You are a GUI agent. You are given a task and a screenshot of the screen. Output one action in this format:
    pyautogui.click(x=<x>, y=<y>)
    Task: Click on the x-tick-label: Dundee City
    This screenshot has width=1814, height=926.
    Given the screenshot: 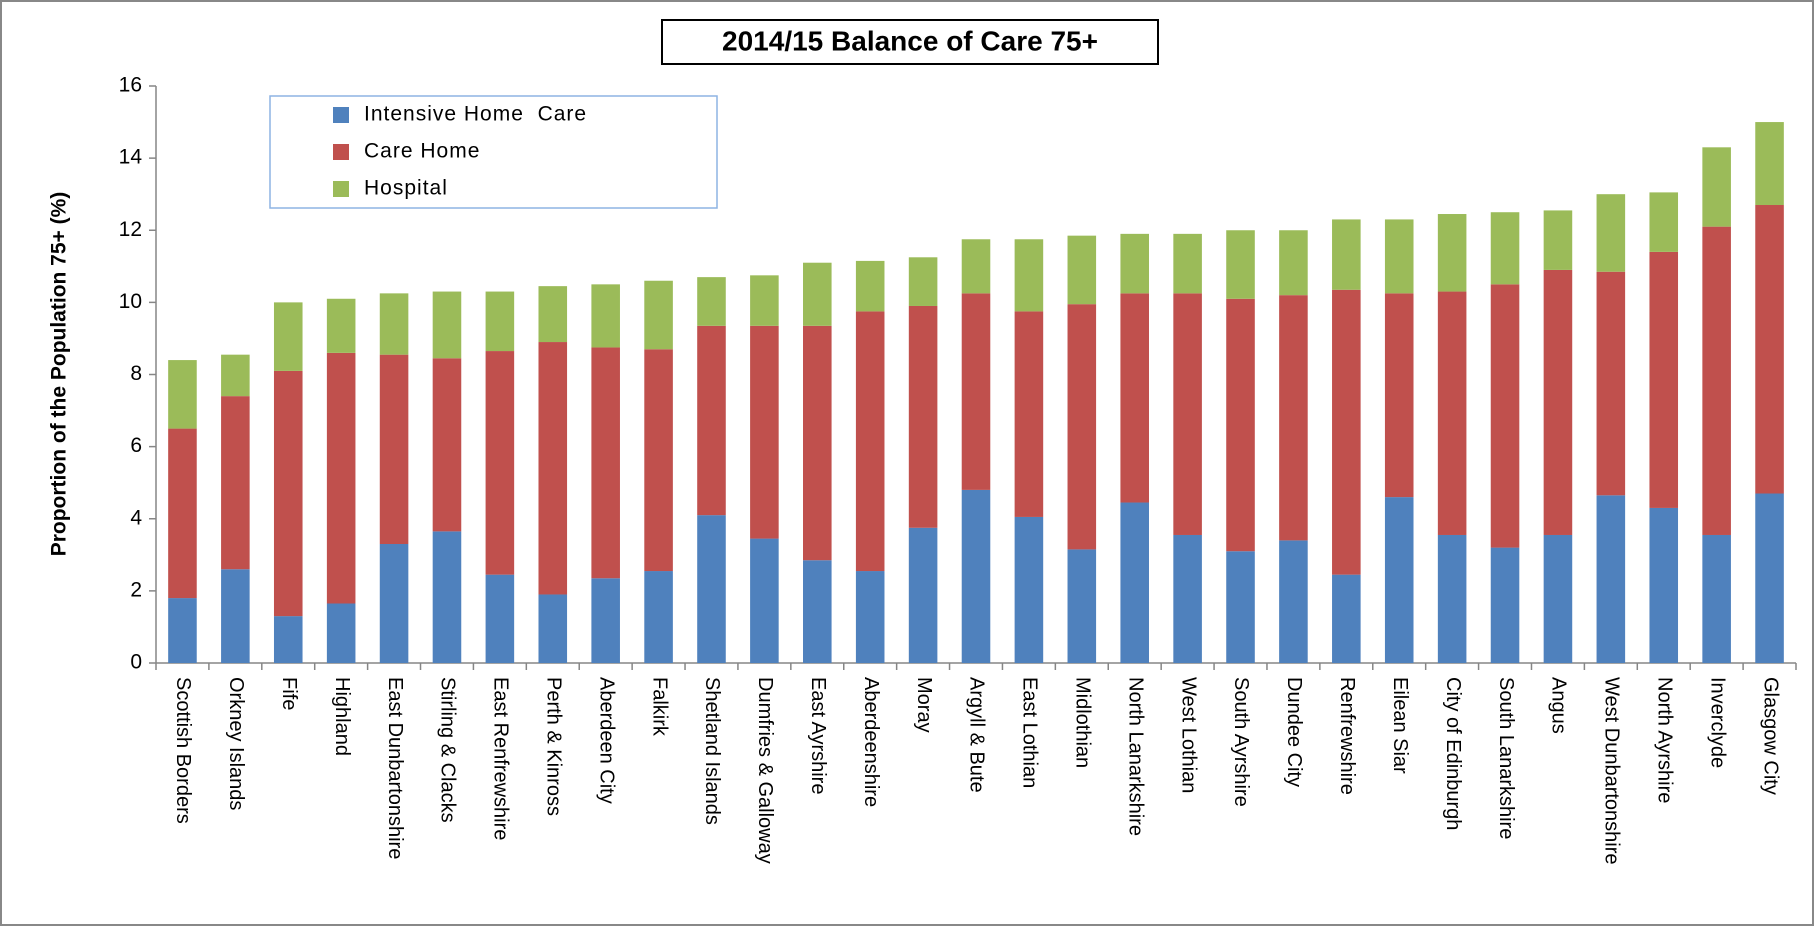 What is the action you would take?
    pyautogui.click(x=1294, y=732)
    